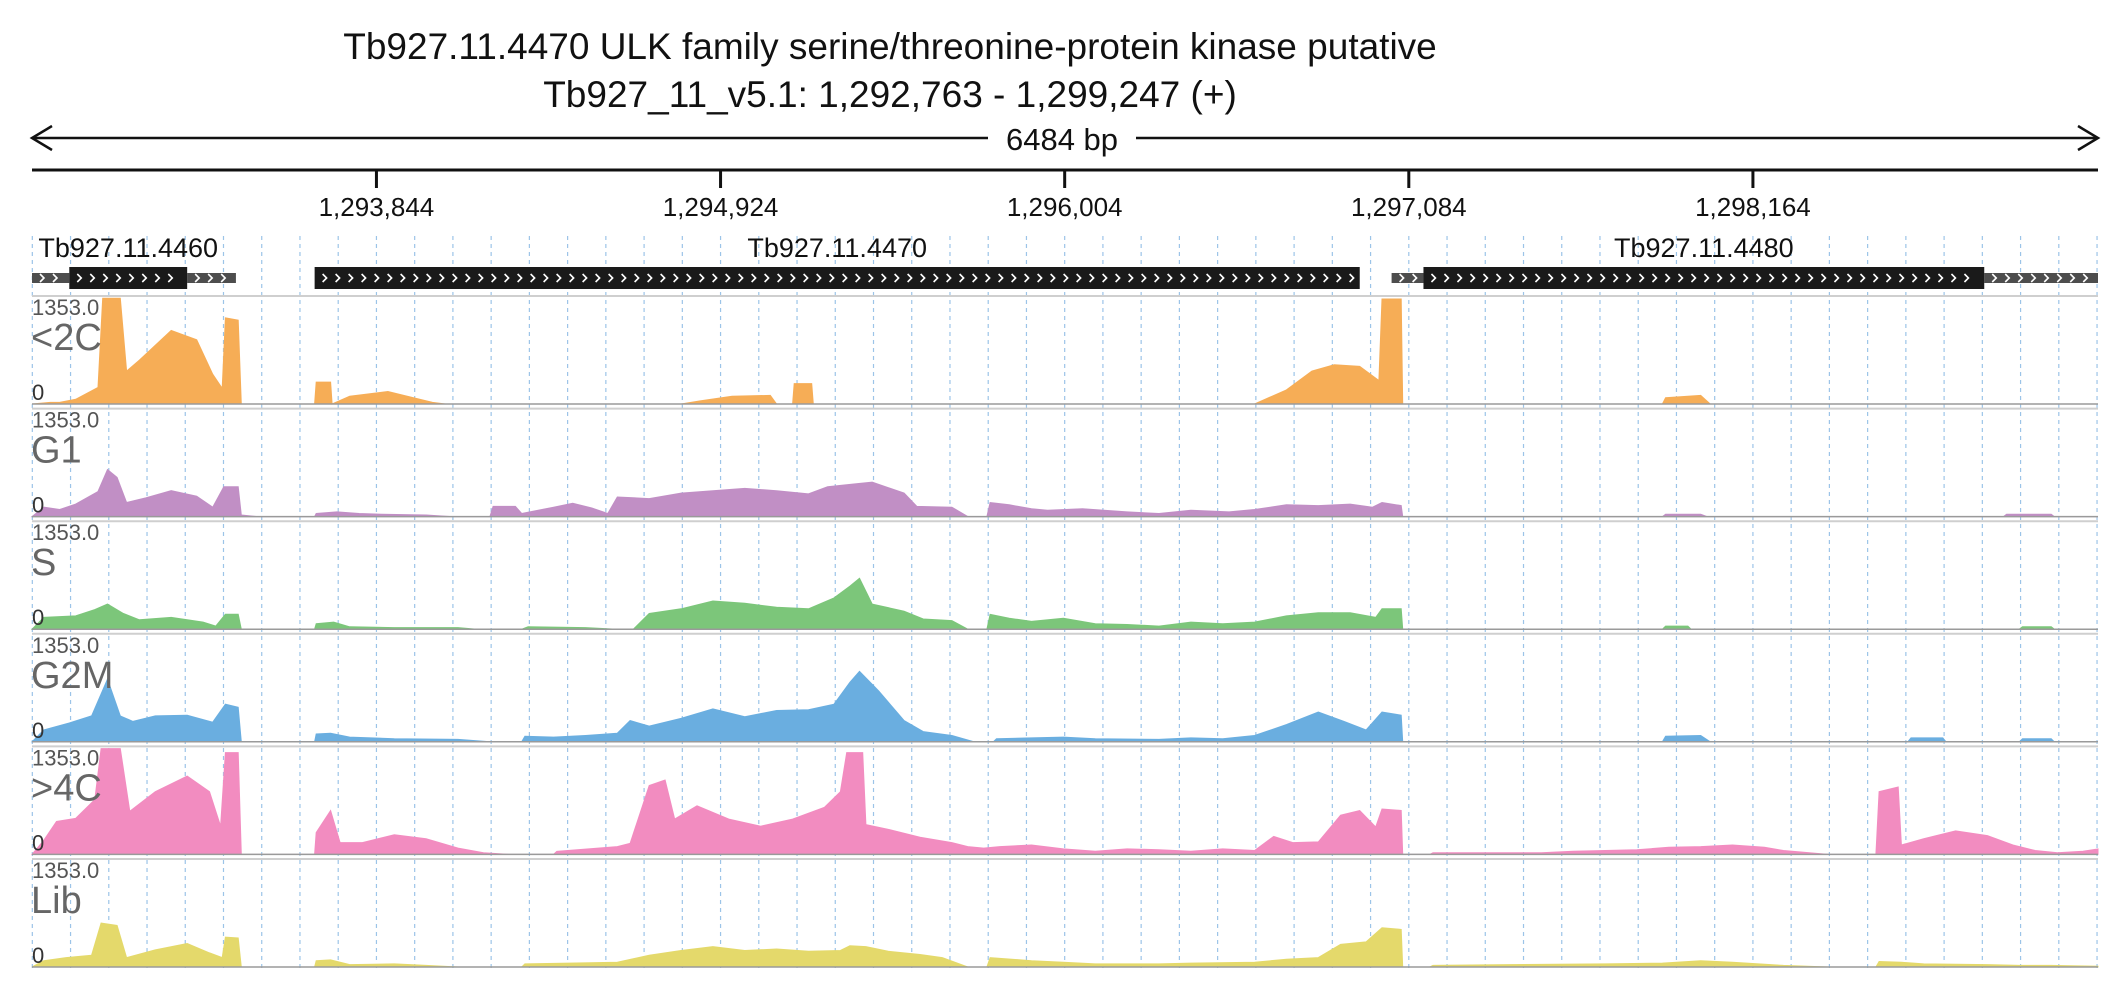 The image size is (2126, 1000). I want to click on track-ymin-label: 0, so click(38, 730).